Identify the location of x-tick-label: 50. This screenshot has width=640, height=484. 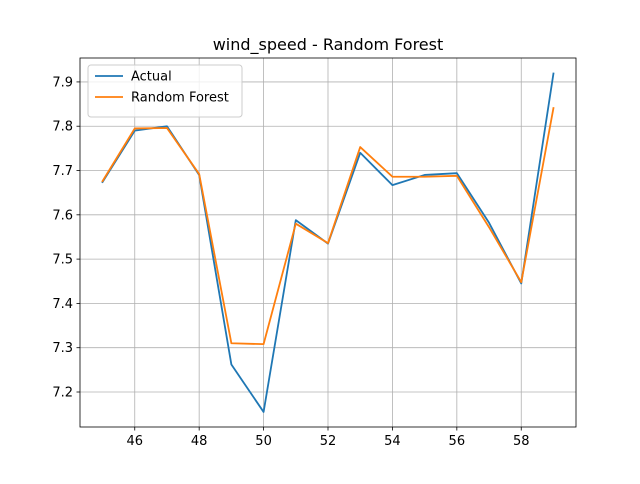
(263, 441).